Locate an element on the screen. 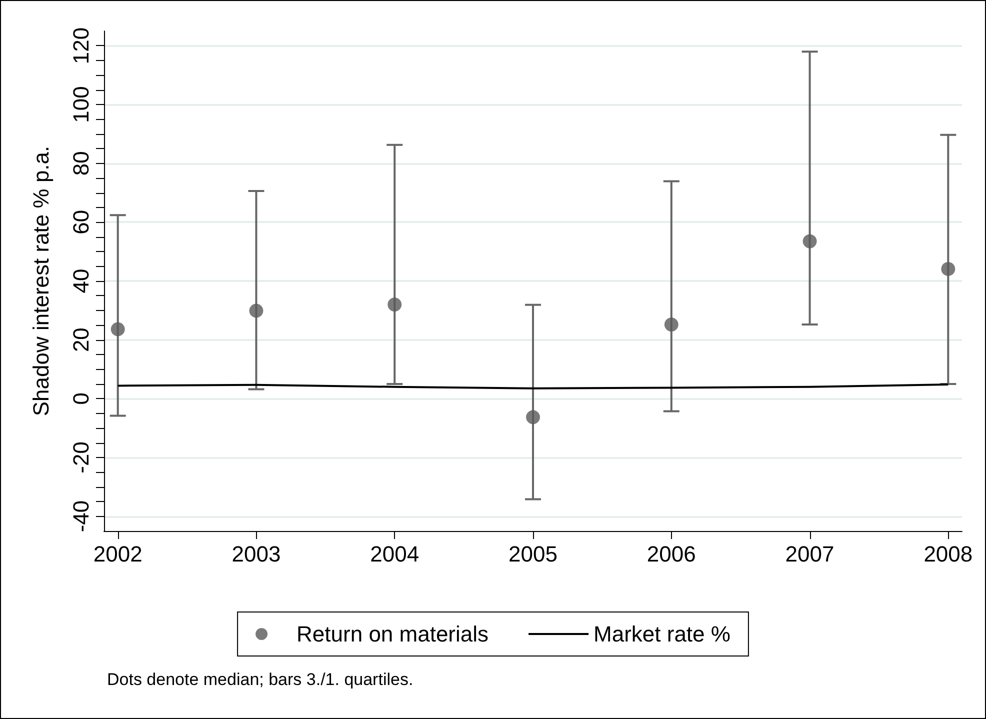 The width and height of the screenshot is (986, 719). text: Dots denote median; bars 3./1. quartiles. is located at coordinates (260, 679).